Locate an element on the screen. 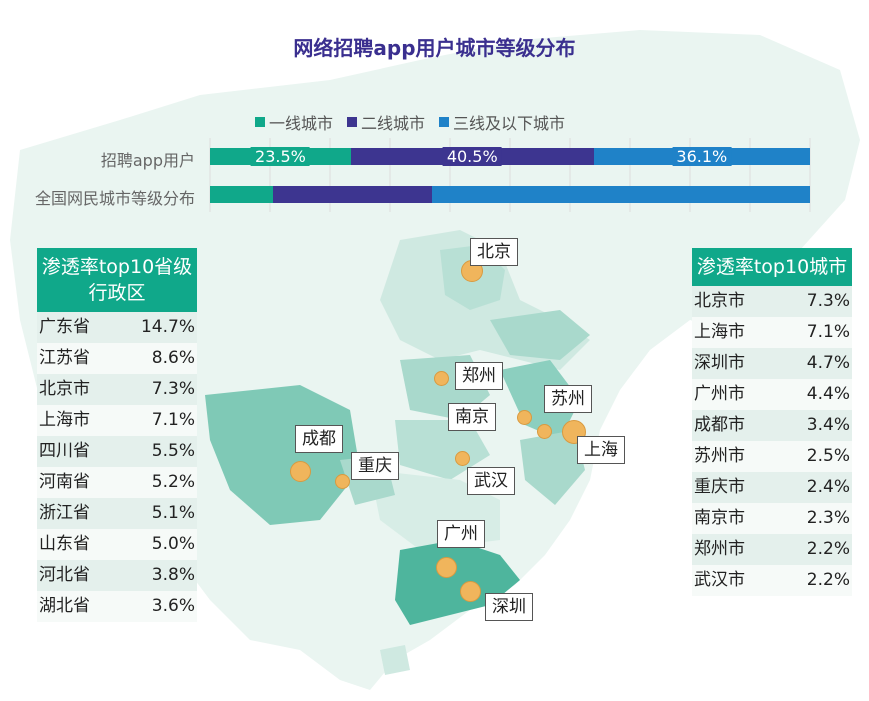 This screenshot has width=869, height=701. province-row: 河南省 5.2% is located at coordinates (117, 482).